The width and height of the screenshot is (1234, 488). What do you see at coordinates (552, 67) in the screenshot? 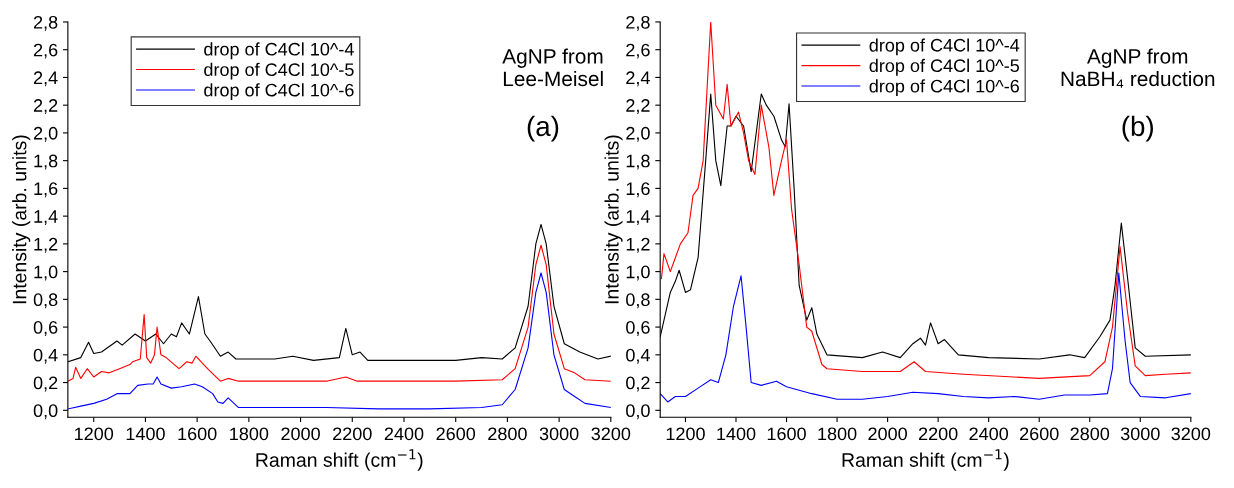
I see `annotation: AgNP from Lee-Meisel` at bounding box center [552, 67].